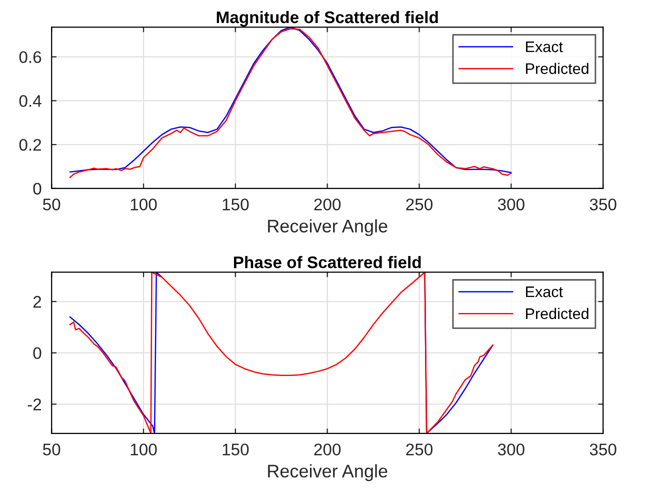 The width and height of the screenshot is (645, 504). What do you see at coordinates (37, 302) in the screenshot?
I see `y-tick-label: 2` at bounding box center [37, 302].